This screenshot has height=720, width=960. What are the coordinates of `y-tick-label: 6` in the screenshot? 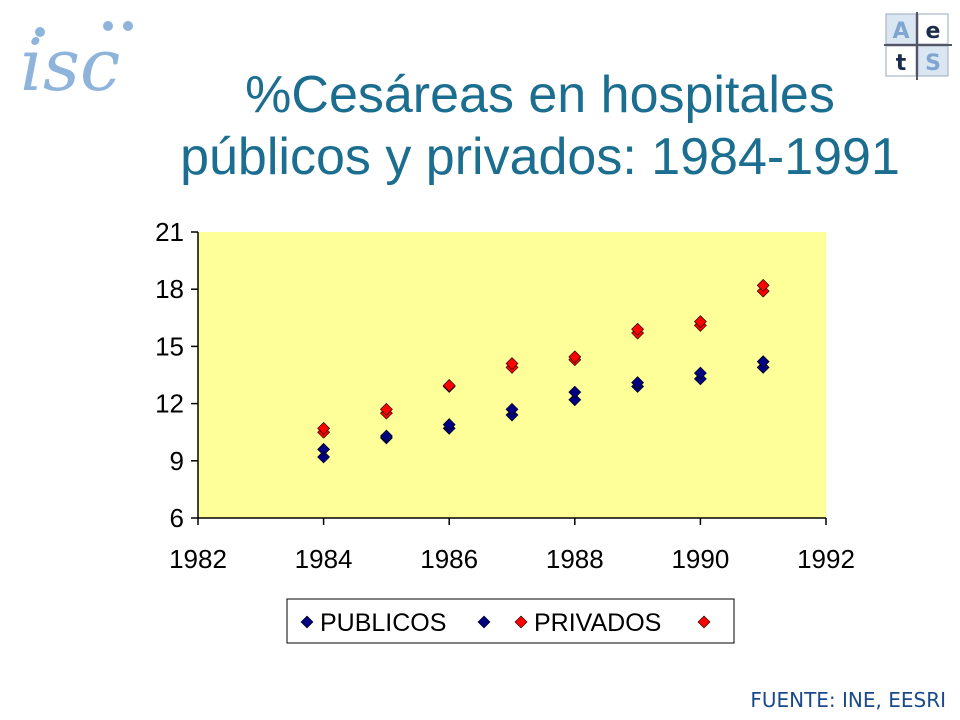 It's located at (177, 518).